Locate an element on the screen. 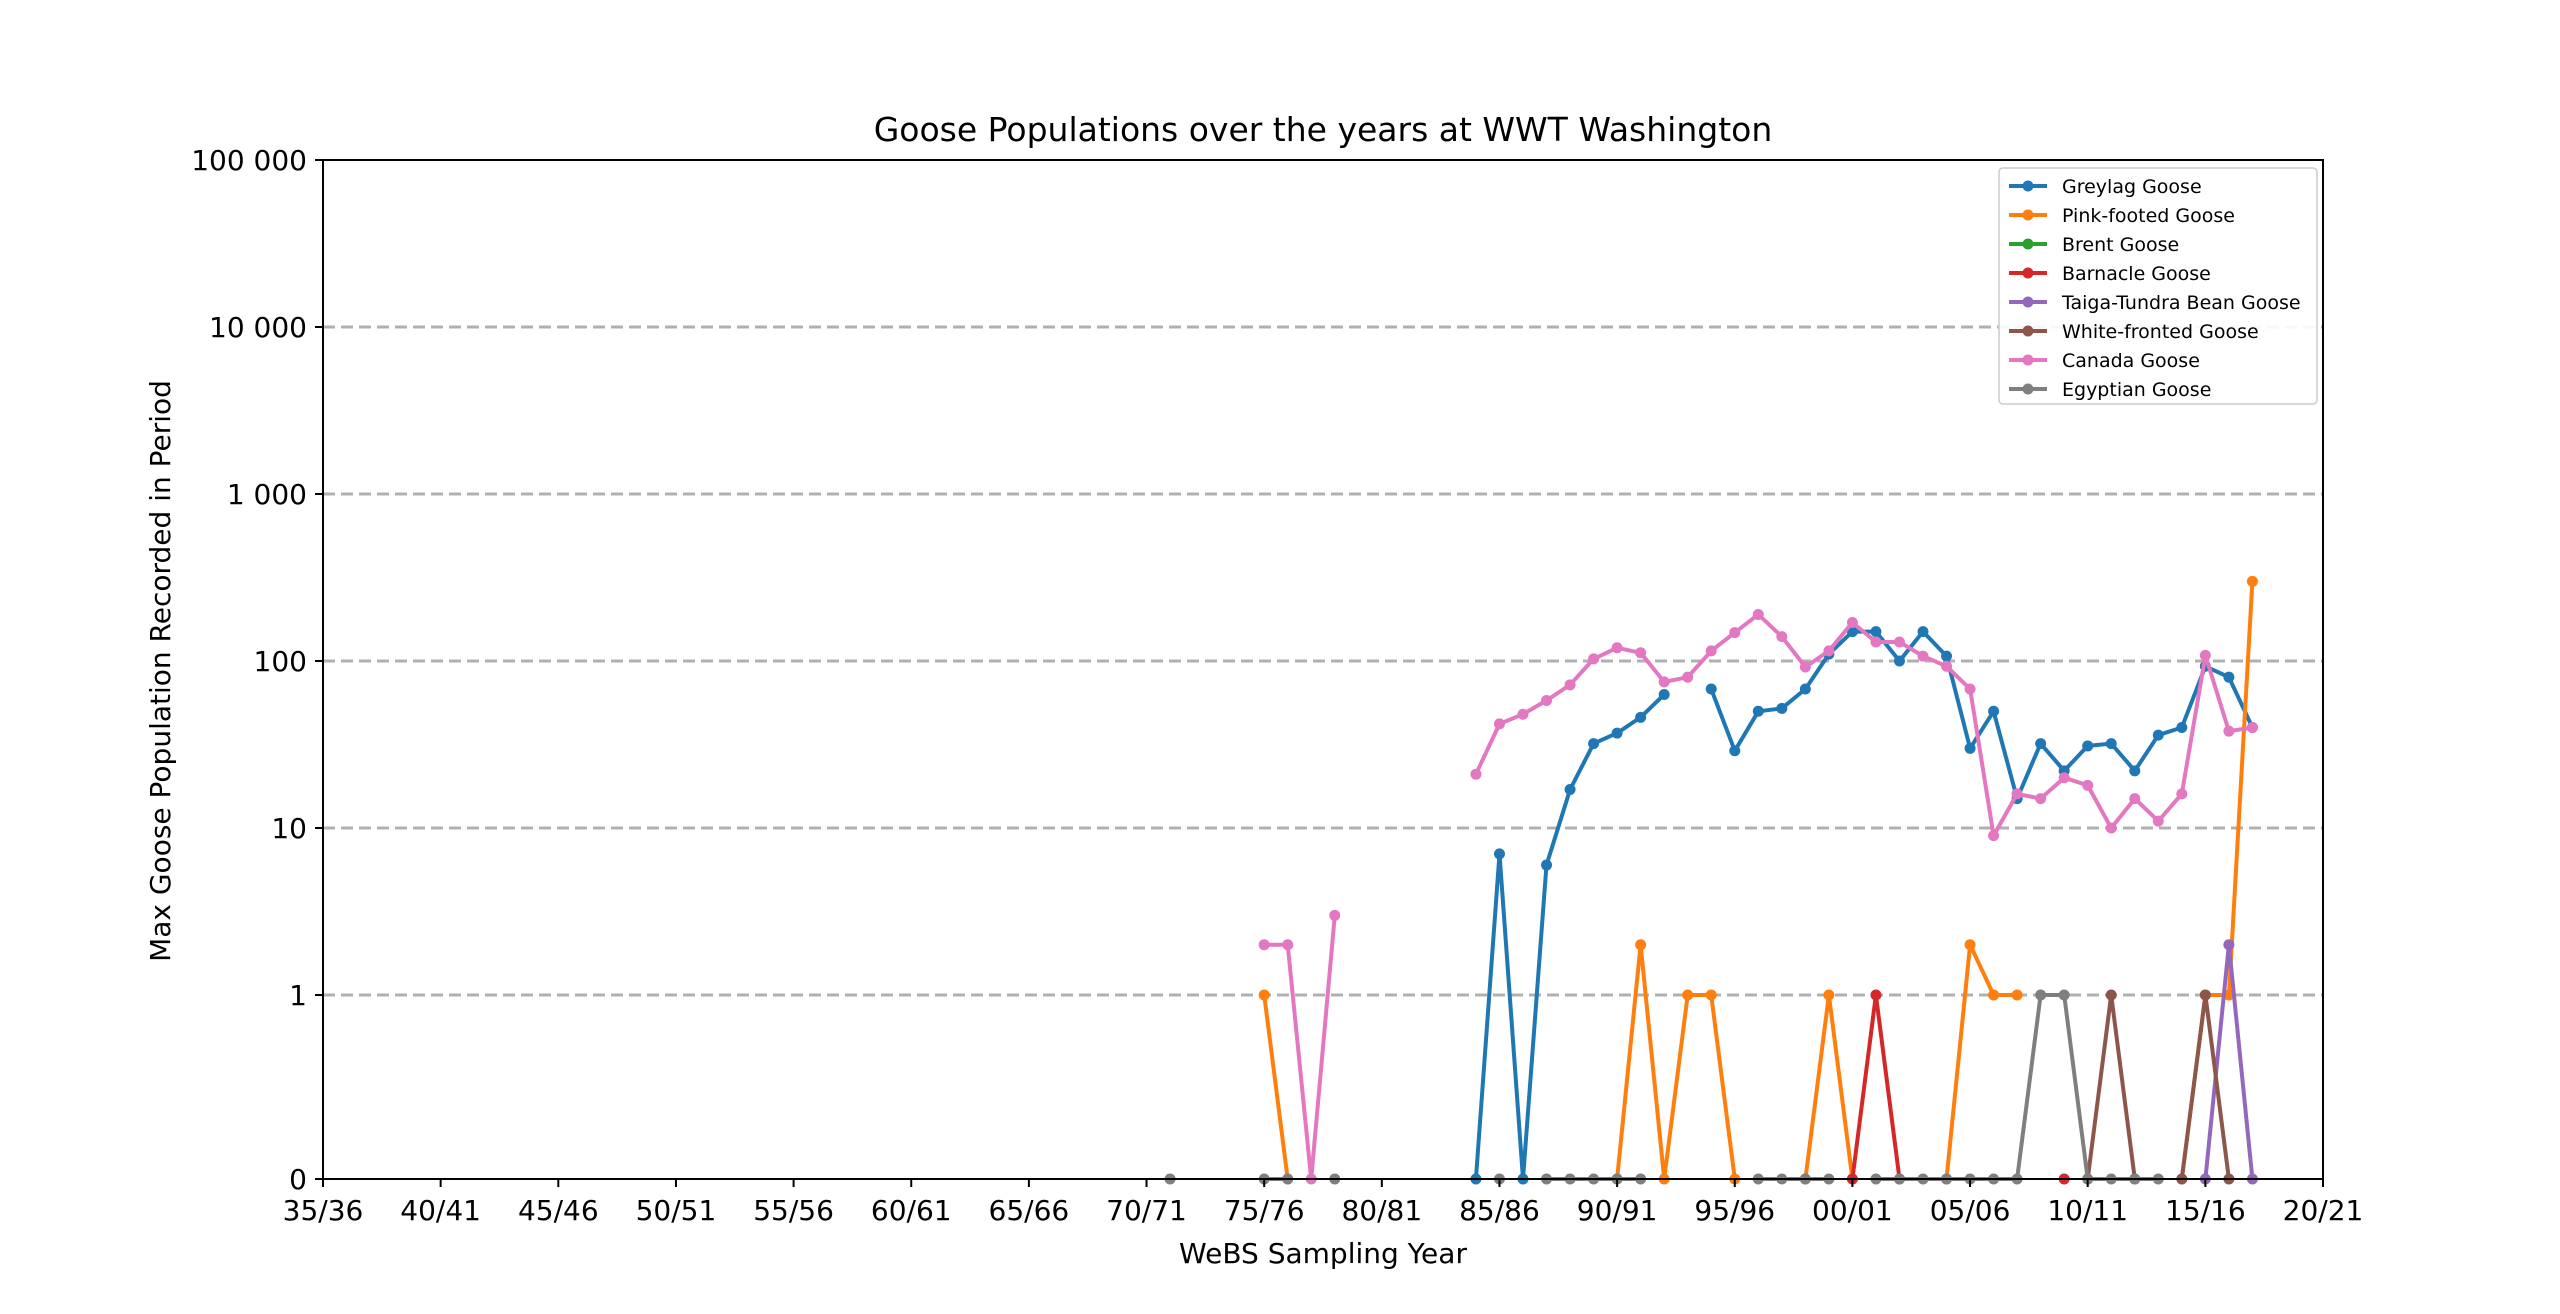 Image resolution: width=2560 pixels, height=1314 pixels. series-group is located at coordinates (2158, 1087).